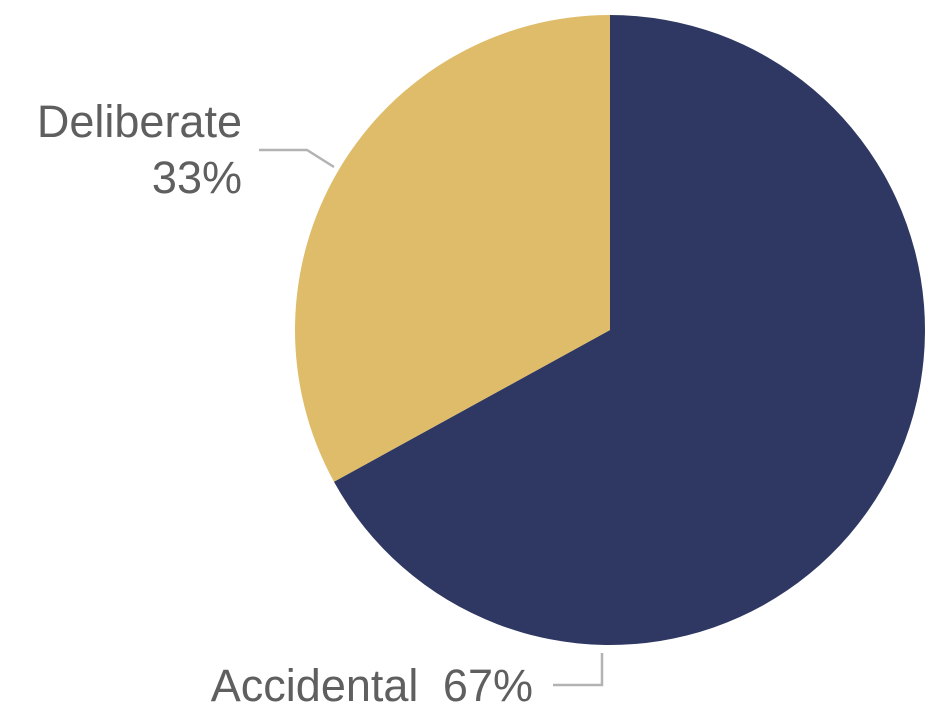 Image resolution: width=931 pixels, height=709 pixels. What do you see at coordinates (488, 684) in the screenshot?
I see `label-accidental-value: 67%` at bounding box center [488, 684].